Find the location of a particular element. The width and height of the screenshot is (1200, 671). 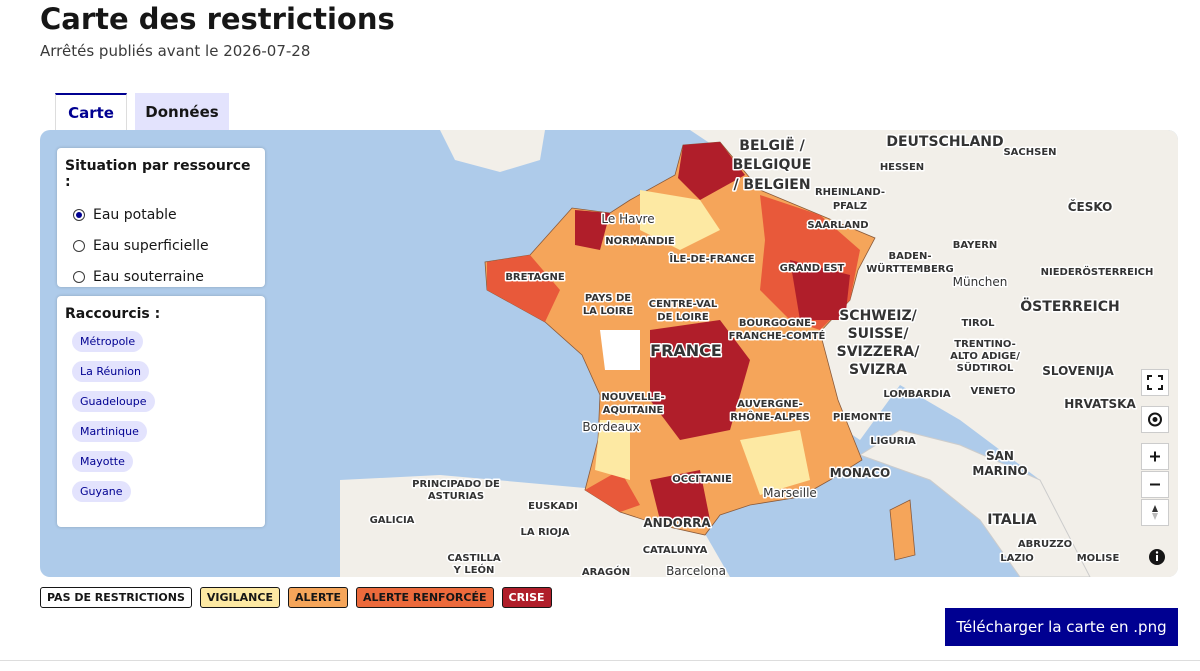

map-label: BAYERN is located at coordinates (975, 245).